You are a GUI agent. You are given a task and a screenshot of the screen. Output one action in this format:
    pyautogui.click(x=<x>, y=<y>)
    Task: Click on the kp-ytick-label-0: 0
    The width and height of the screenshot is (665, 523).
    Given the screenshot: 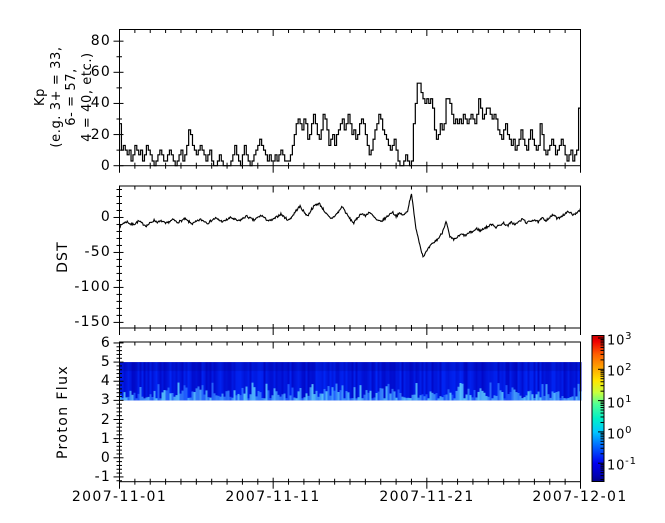 What is the action you would take?
    pyautogui.click(x=105, y=165)
    